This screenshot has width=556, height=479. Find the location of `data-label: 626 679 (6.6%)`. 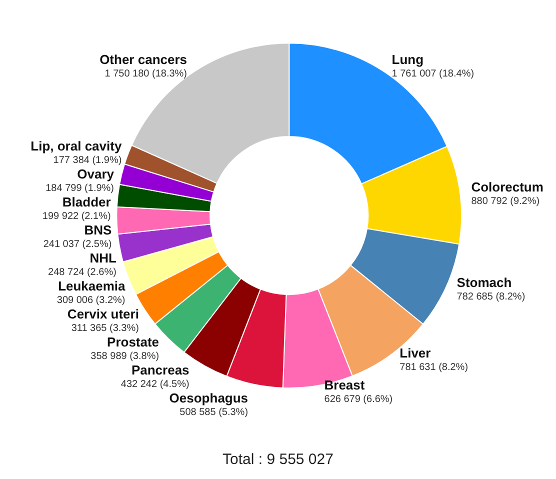

data-label: 626 679 (6.6%) is located at coordinates (358, 399).